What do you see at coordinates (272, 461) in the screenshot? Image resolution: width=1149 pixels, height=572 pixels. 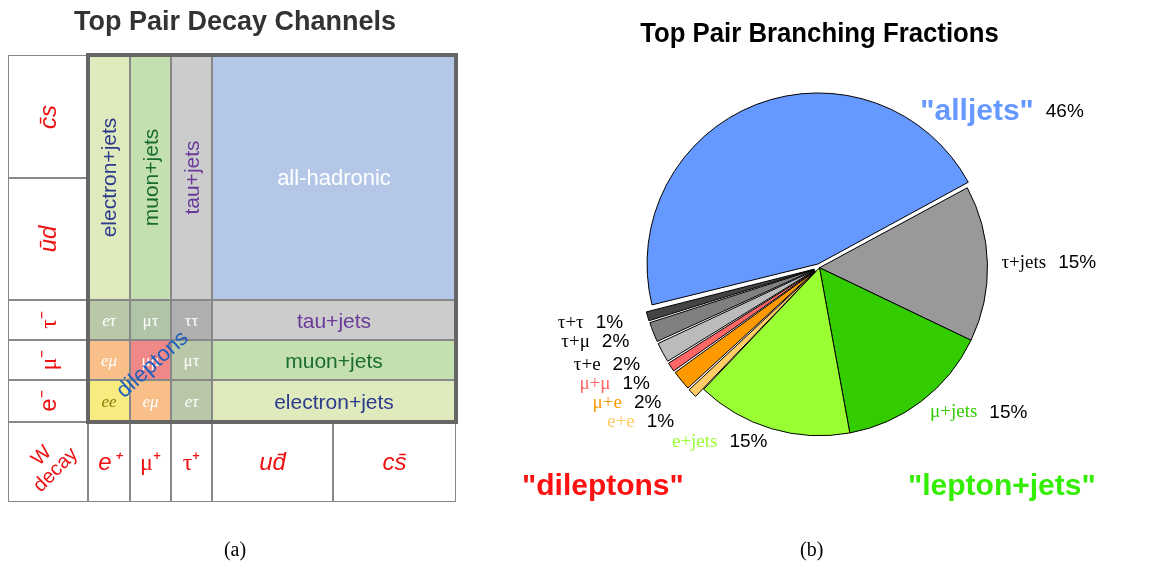 I see `text: ud̄` at bounding box center [272, 461].